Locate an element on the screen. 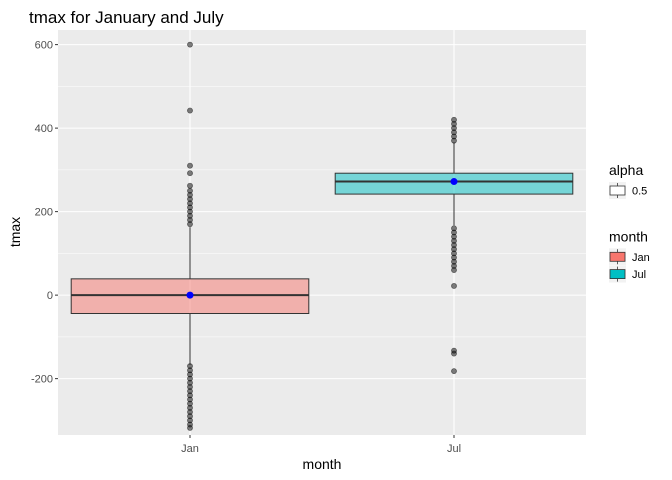 The width and height of the screenshot is (672, 480). legend: alpha 0.5 month Jan Jul is located at coordinates (629, 222).